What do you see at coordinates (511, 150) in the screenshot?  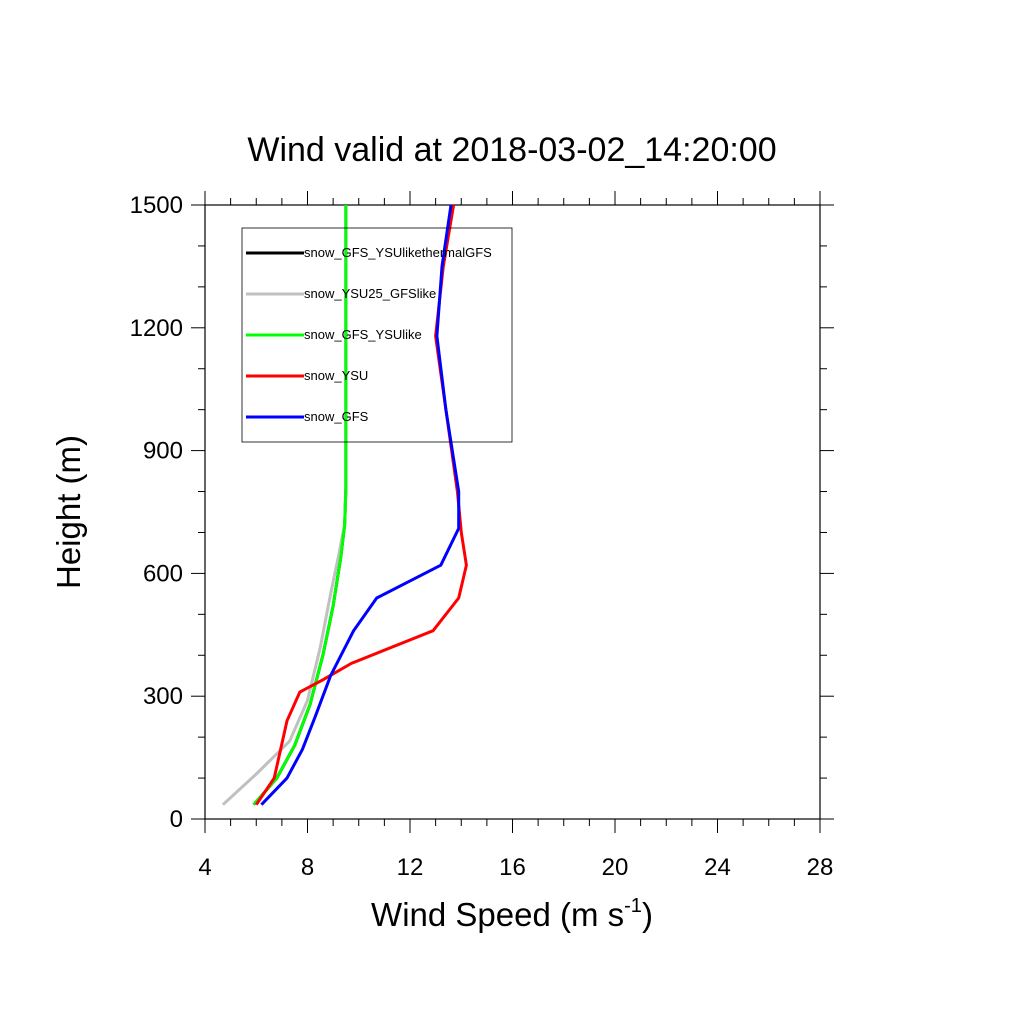 I see `chart-title: Wind valid at 2018-03-02_14:20:00` at bounding box center [511, 150].